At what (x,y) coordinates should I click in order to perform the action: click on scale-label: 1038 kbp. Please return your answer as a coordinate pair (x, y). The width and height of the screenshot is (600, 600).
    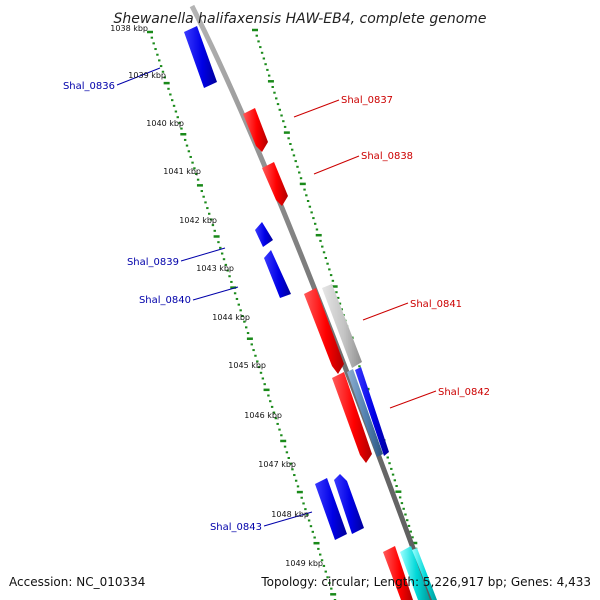
    Looking at the image, I should click on (129, 28).